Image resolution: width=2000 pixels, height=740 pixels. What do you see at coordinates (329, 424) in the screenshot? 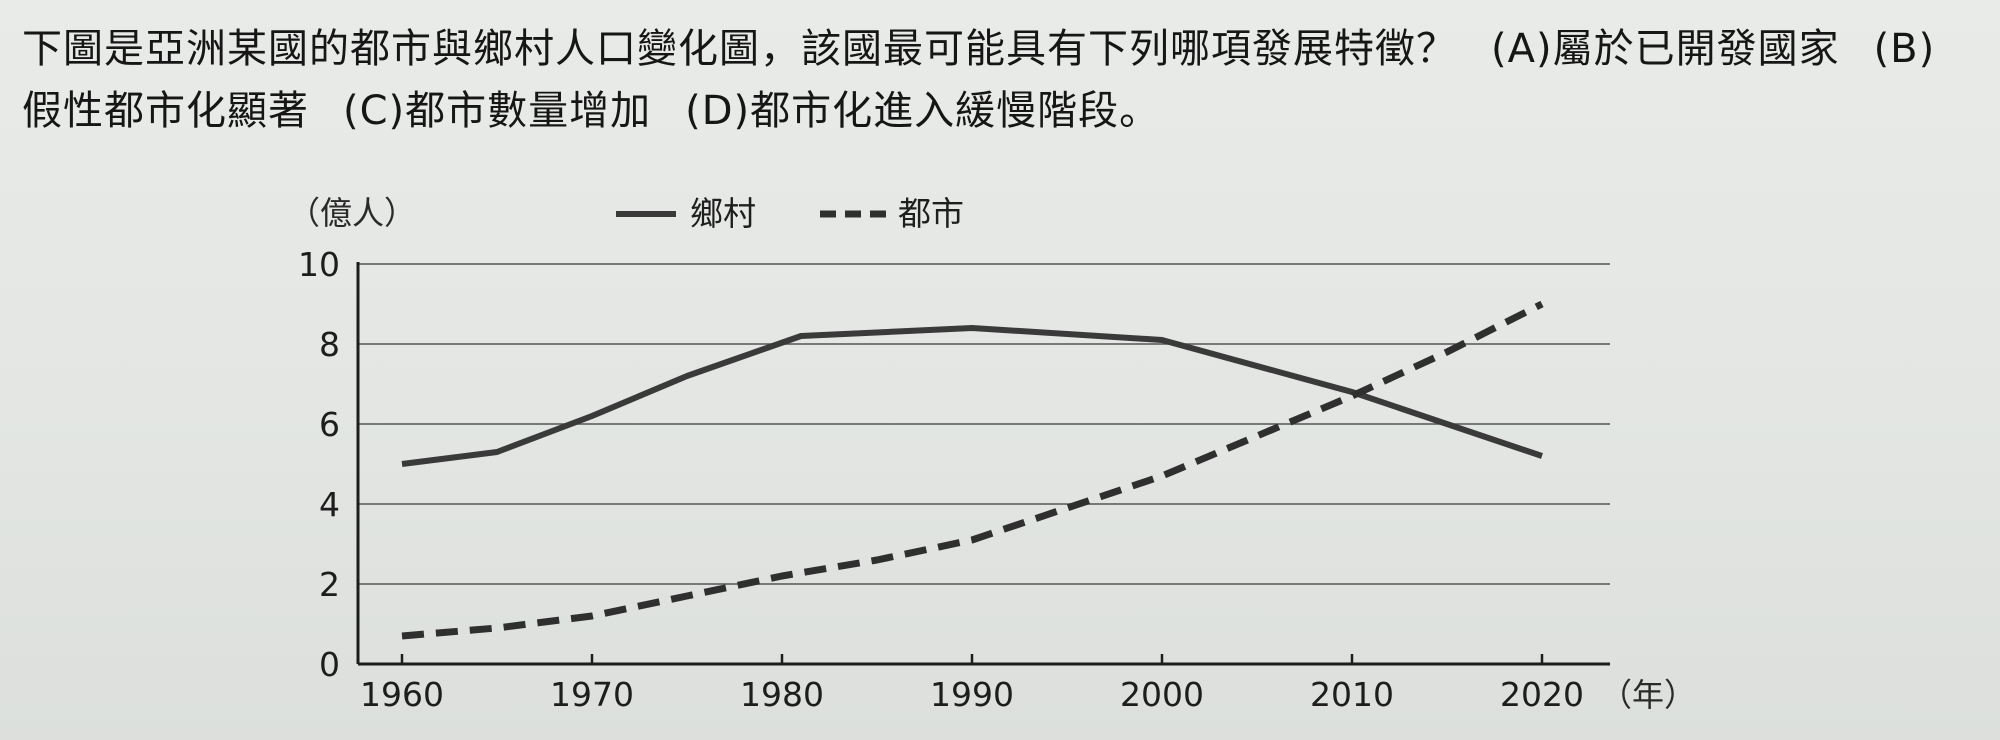
I see `y-tick-label-6: 6` at bounding box center [329, 424].